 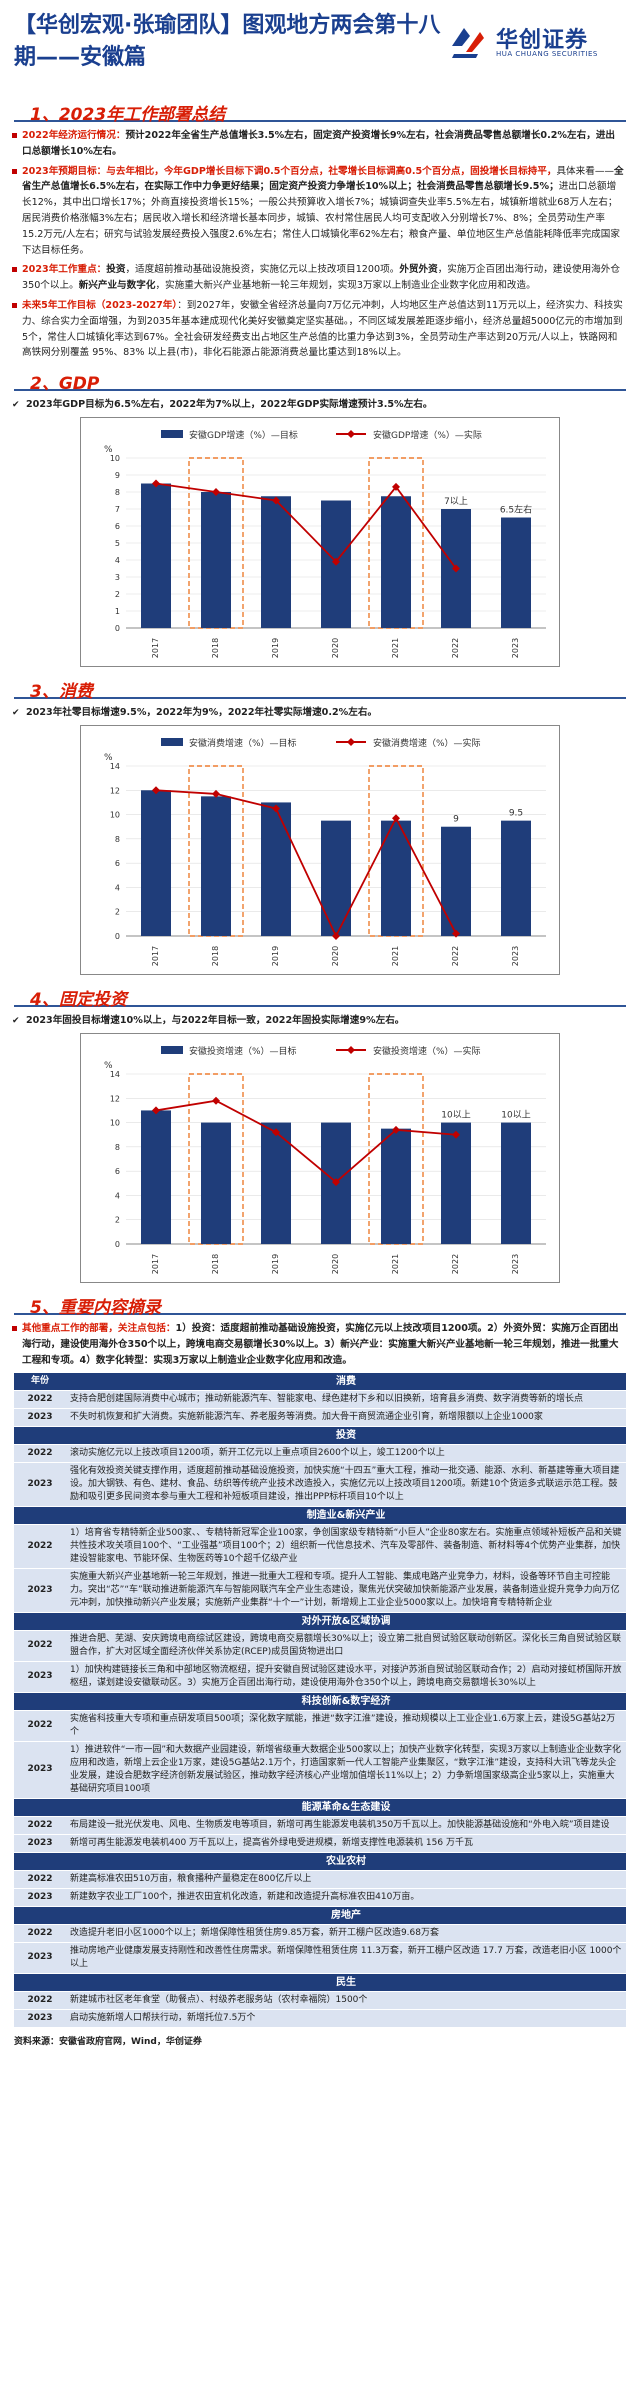 What do you see at coordinates (108, 2041) in the screenshot?
I see `source-note: 资料来源：安徽省政府官网，Wind，华创证券` at bounding box center [108, 2041].